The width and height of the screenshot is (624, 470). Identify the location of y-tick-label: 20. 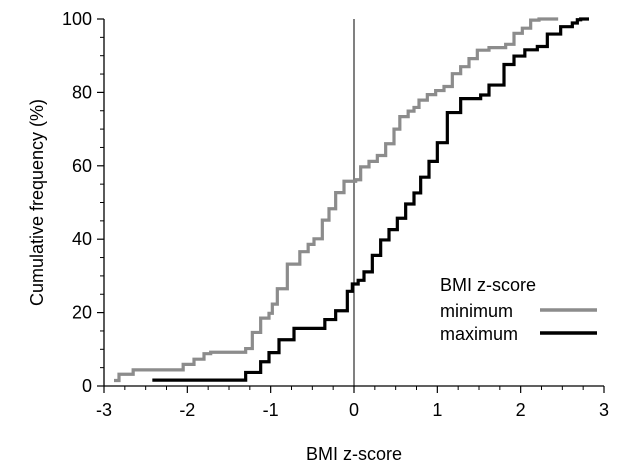
(82, 313).